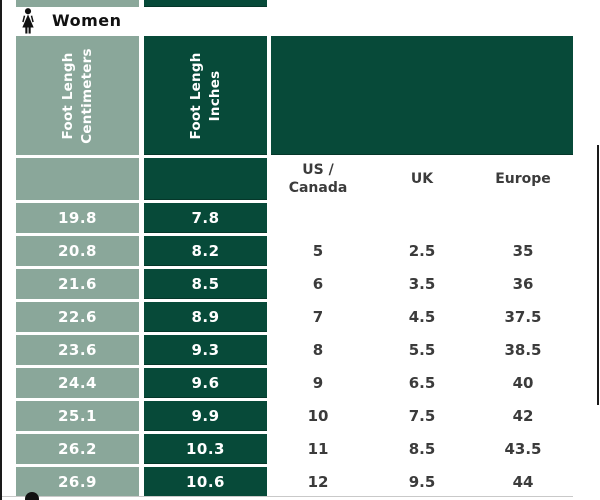 The height and width of the screenshot is (500, 600). What do you see at coordinates (318, 449) in the screenshot?
I see `cell-us-size: 11` at bounding box center [318, 449].